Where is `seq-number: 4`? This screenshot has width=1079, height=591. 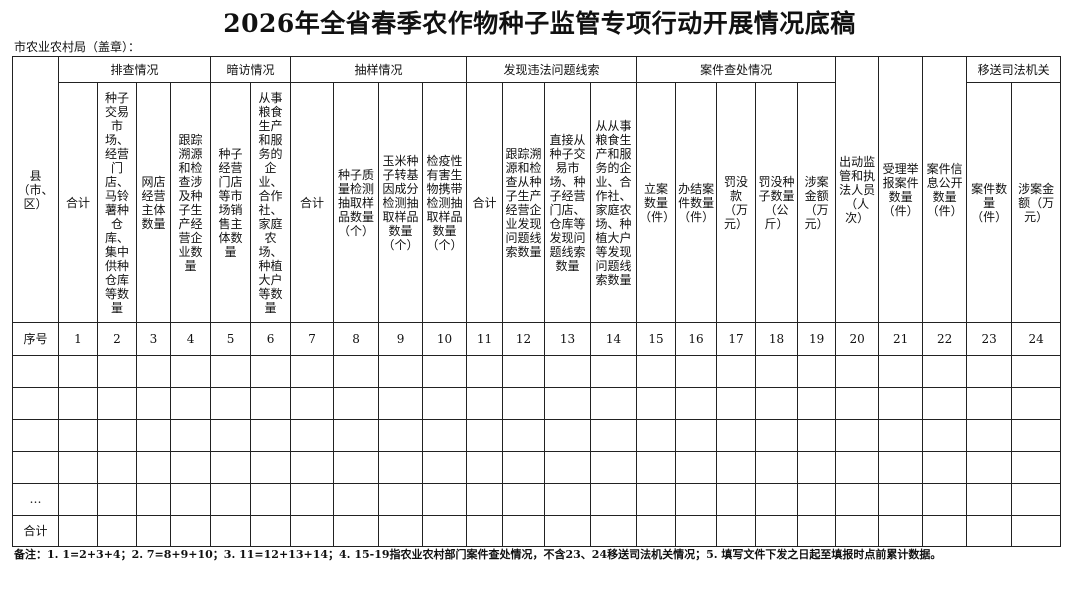
seq-number: 4 is located at coordinates (190, 339).